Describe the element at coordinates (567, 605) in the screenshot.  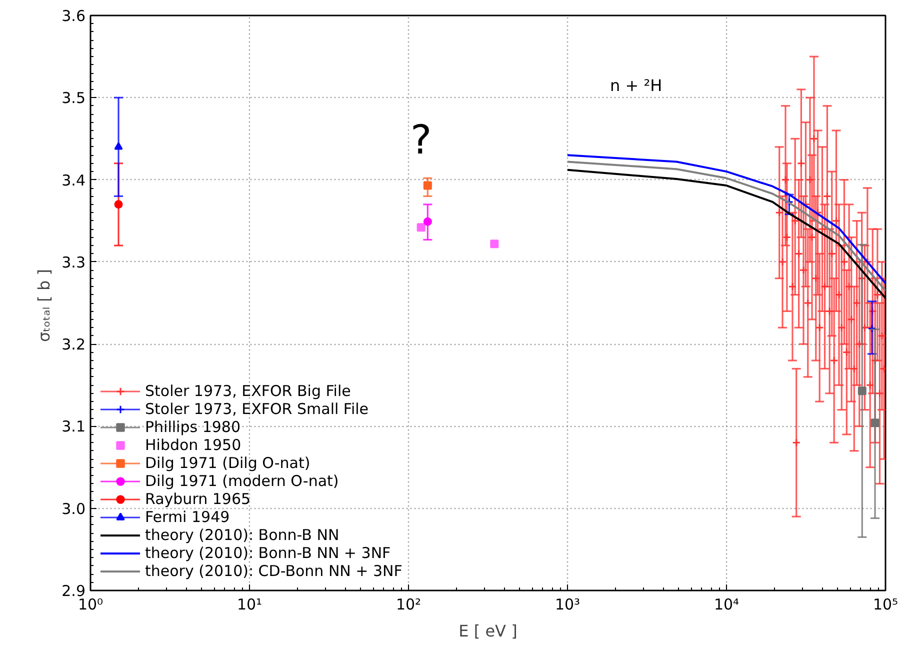
I see `x-tick-label: 10³` at that location.